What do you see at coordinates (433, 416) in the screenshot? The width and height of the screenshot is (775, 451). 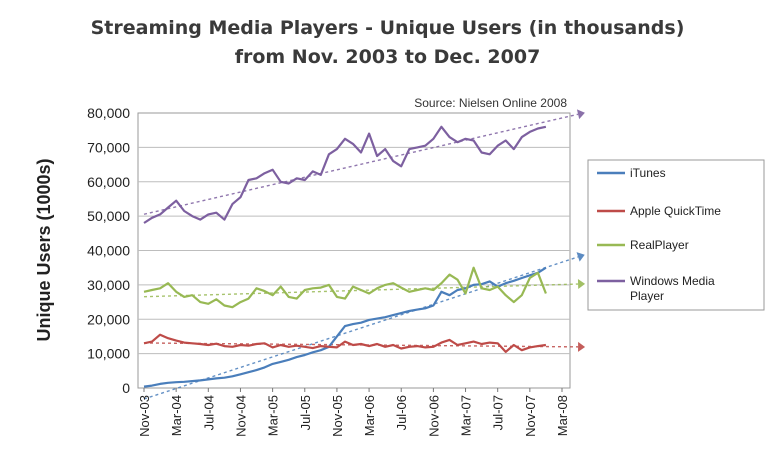 I see `x-tick-label: Nov-06` at bounding box center [433, 416].